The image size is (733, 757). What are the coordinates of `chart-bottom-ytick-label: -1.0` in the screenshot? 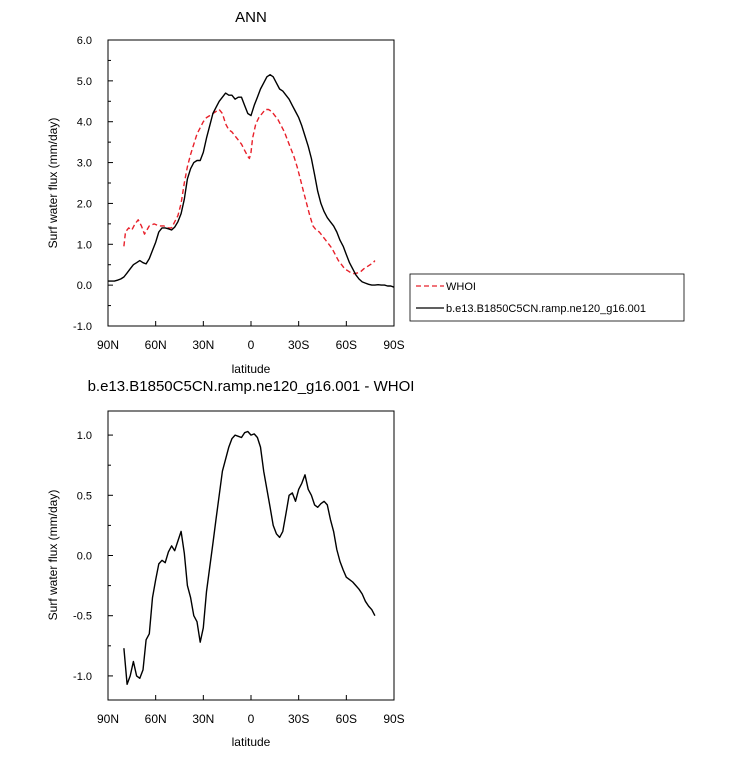 It's located at (82, 677).